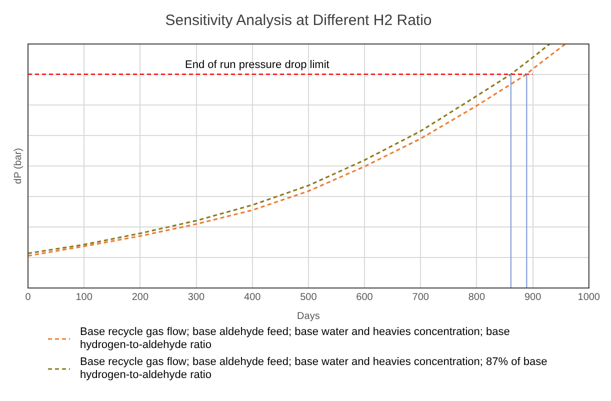 The height and width of the screenshot is (401, 611). I want to click on x-tick-label: 500, so click(309, 297).